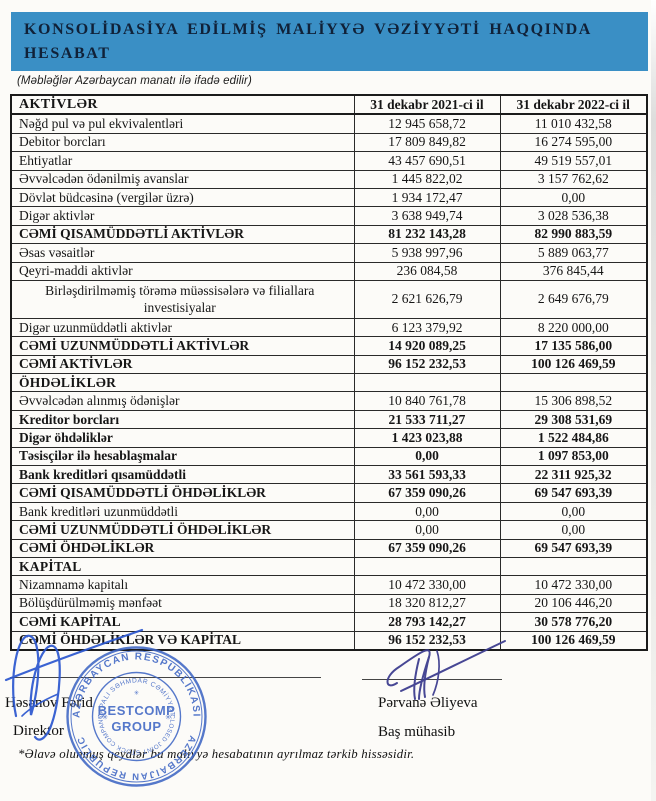 The image size is (656, 801). Describe the element at coordinates (573, 475) in the screenshot. I see `row-value-2022: 22 311 925,32` at that location.